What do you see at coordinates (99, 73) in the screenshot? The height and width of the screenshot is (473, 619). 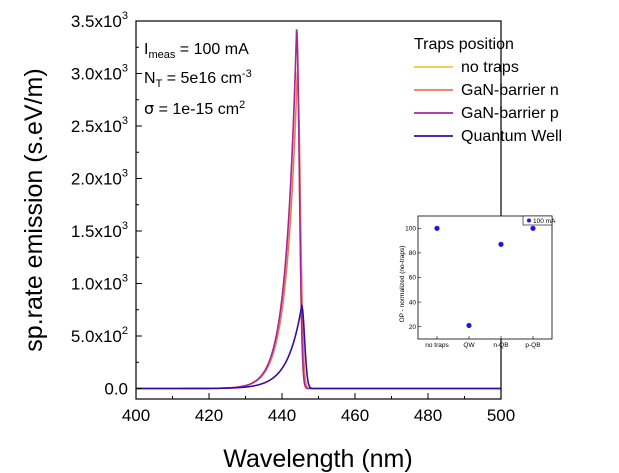 I see `y-tick-label: 3.0x10³` at bounding box center [99, 73].